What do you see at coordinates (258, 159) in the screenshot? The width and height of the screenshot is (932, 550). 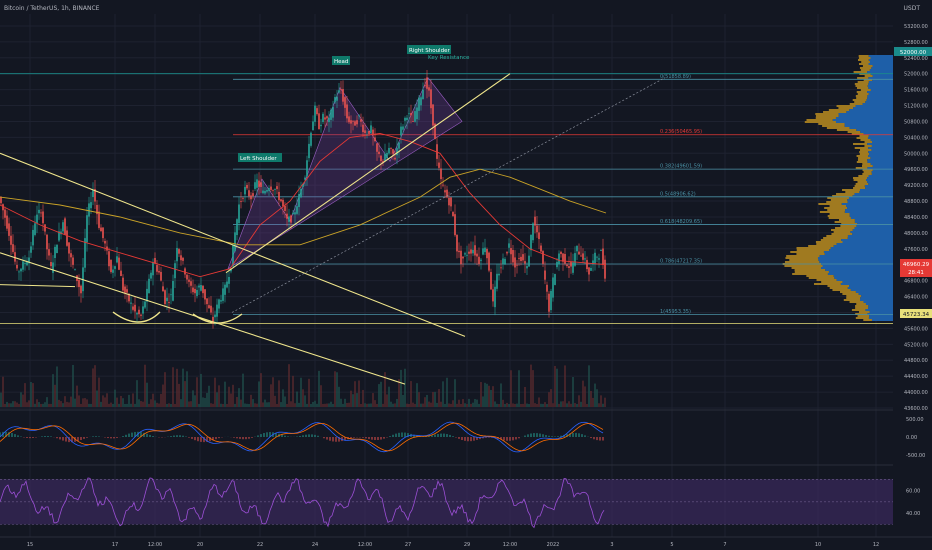 I see `left-shoulder-label: Left Shoulder` at bounding box center [258, 159].